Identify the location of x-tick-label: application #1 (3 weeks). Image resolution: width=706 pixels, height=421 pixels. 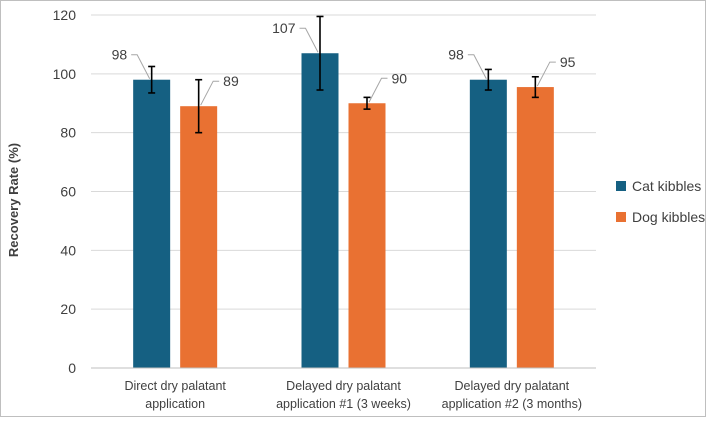
(343, 404).